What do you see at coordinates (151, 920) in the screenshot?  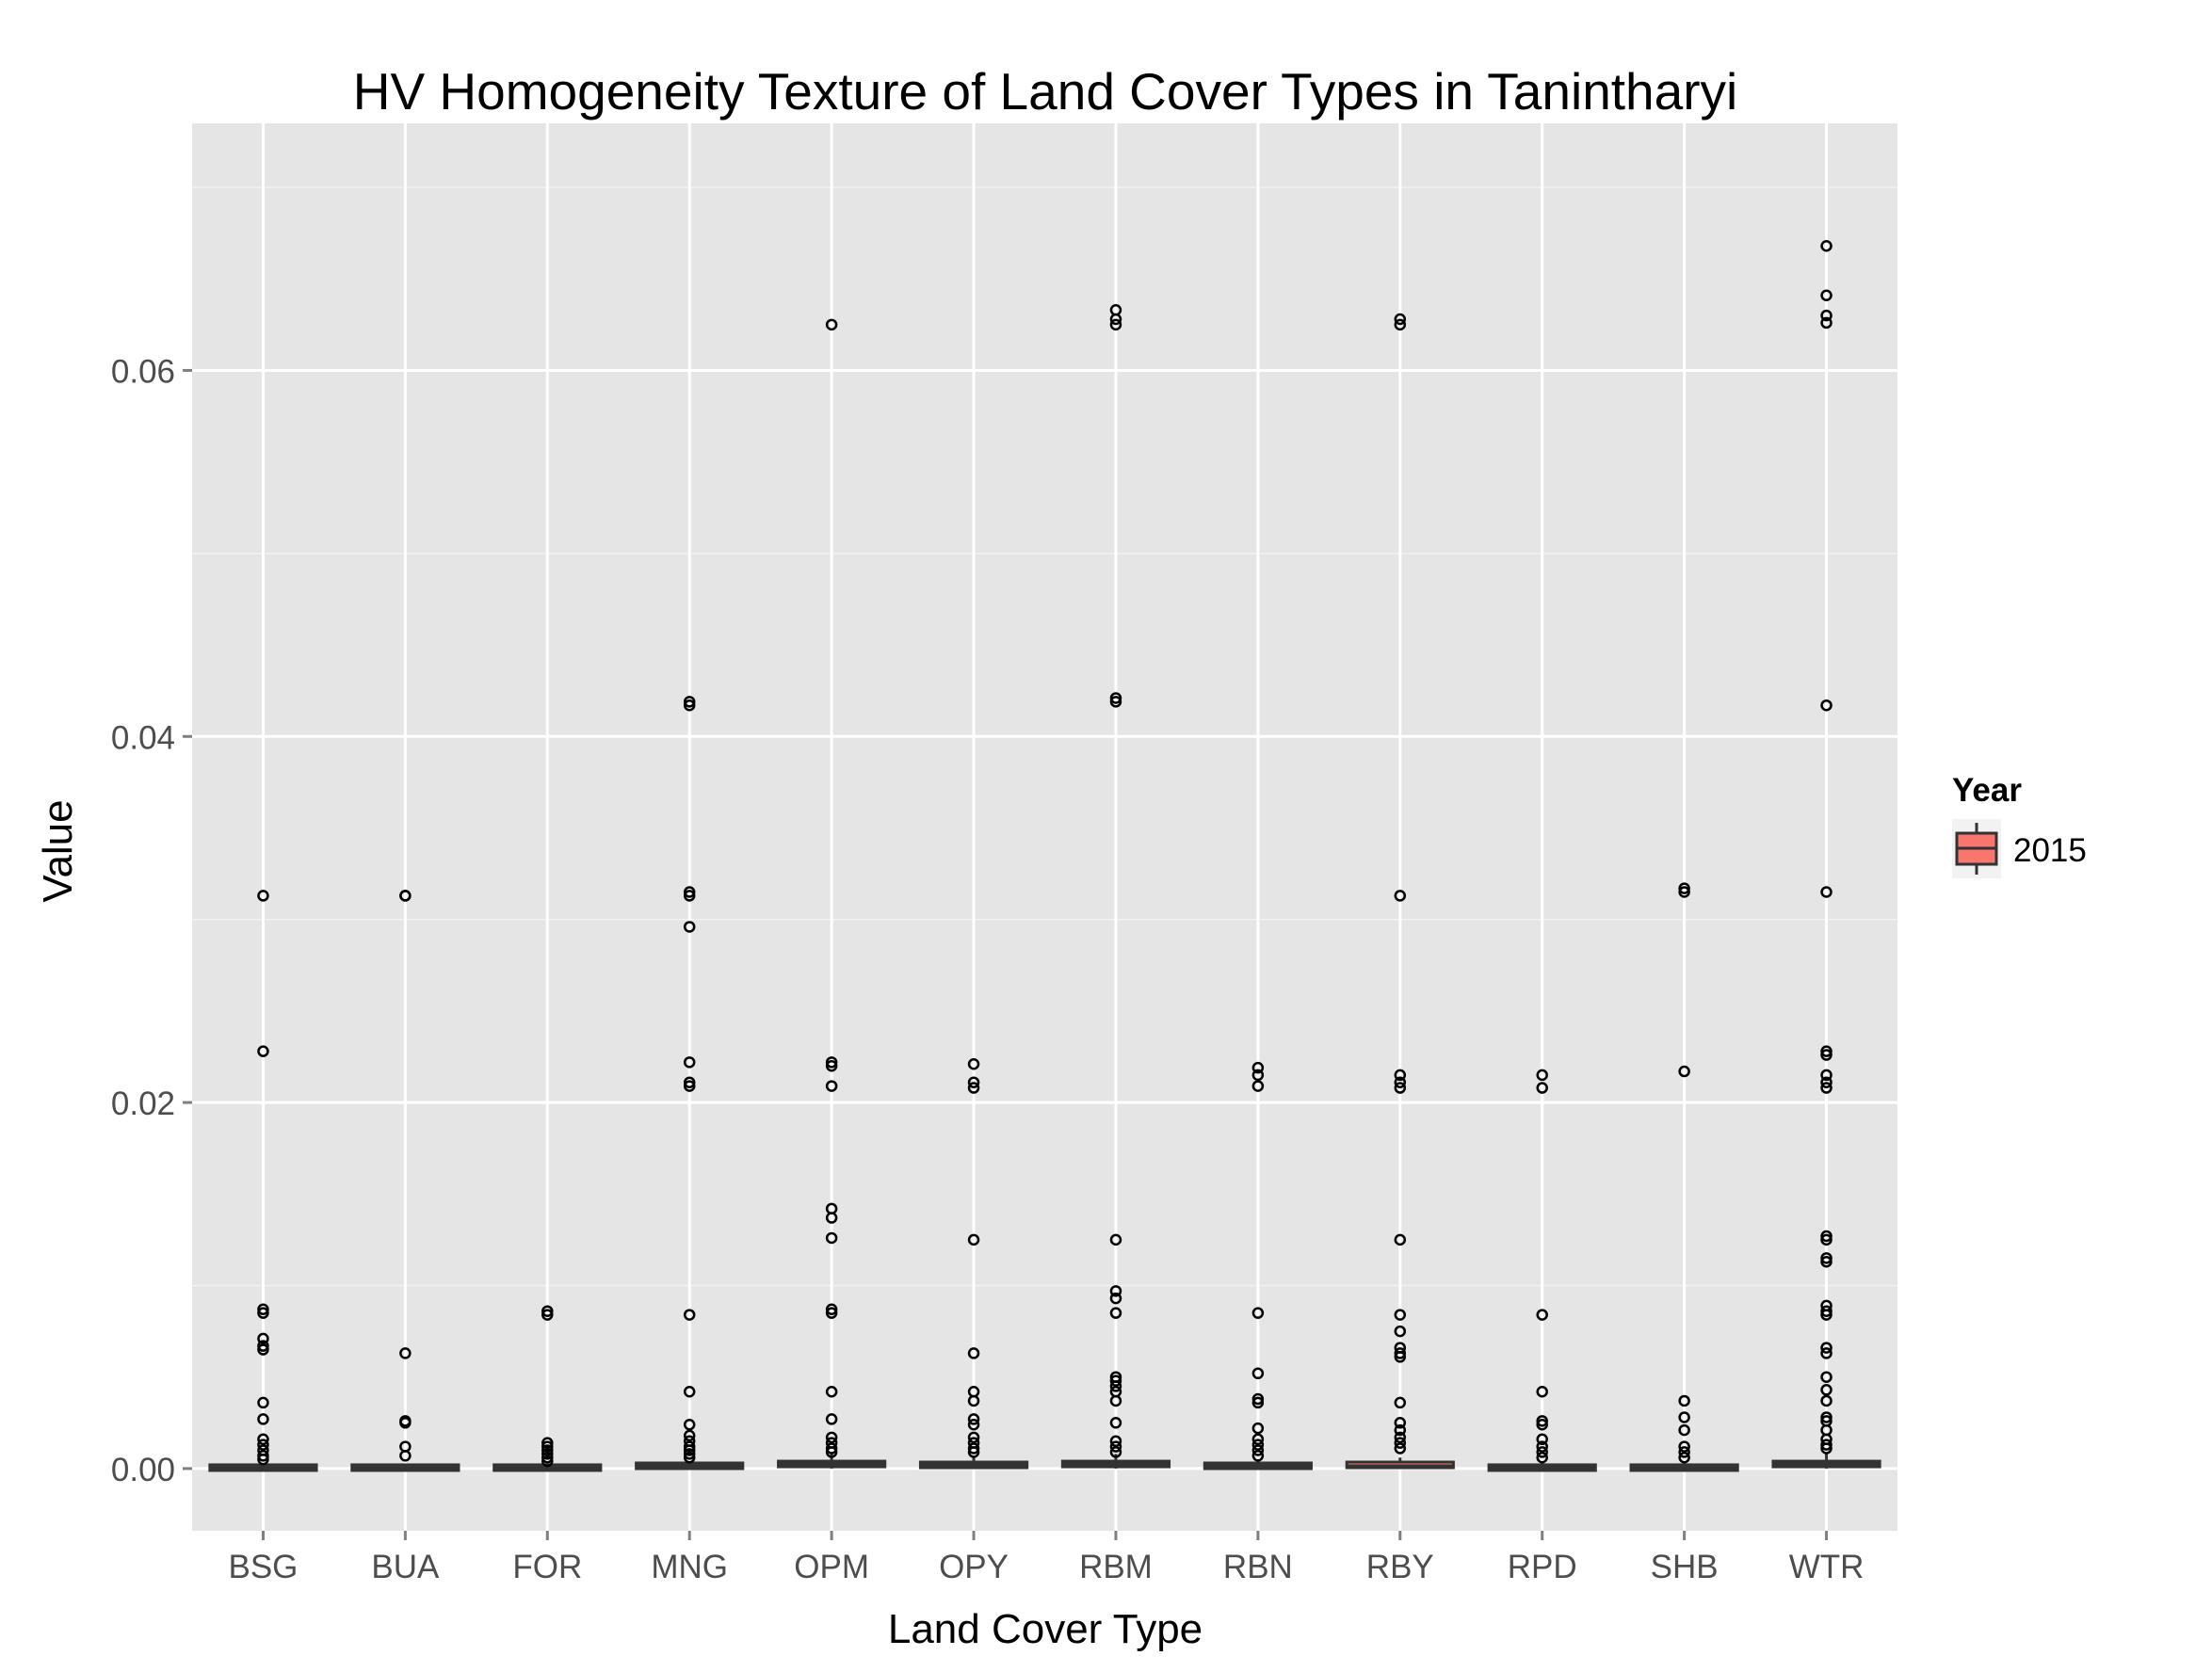 I see `y-axis: 0.00 0.02 0.04 0.06` at bounding box center [151, 920].